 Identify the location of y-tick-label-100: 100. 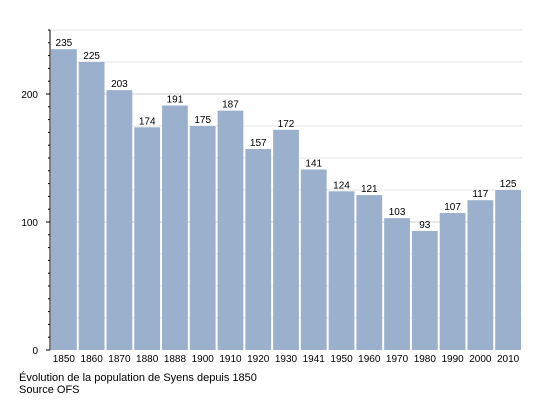
(29, 223).